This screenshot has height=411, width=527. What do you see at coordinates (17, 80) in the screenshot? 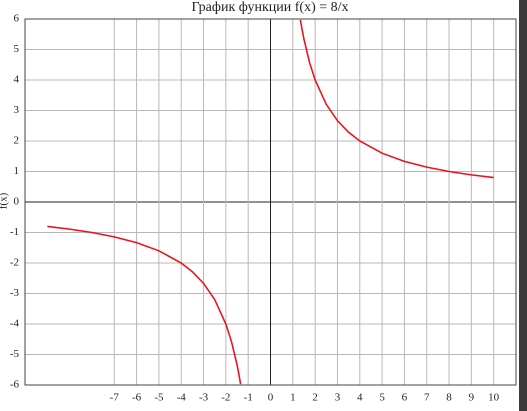
I see `y-tick-label: 4` at bounding box center [17, 80].